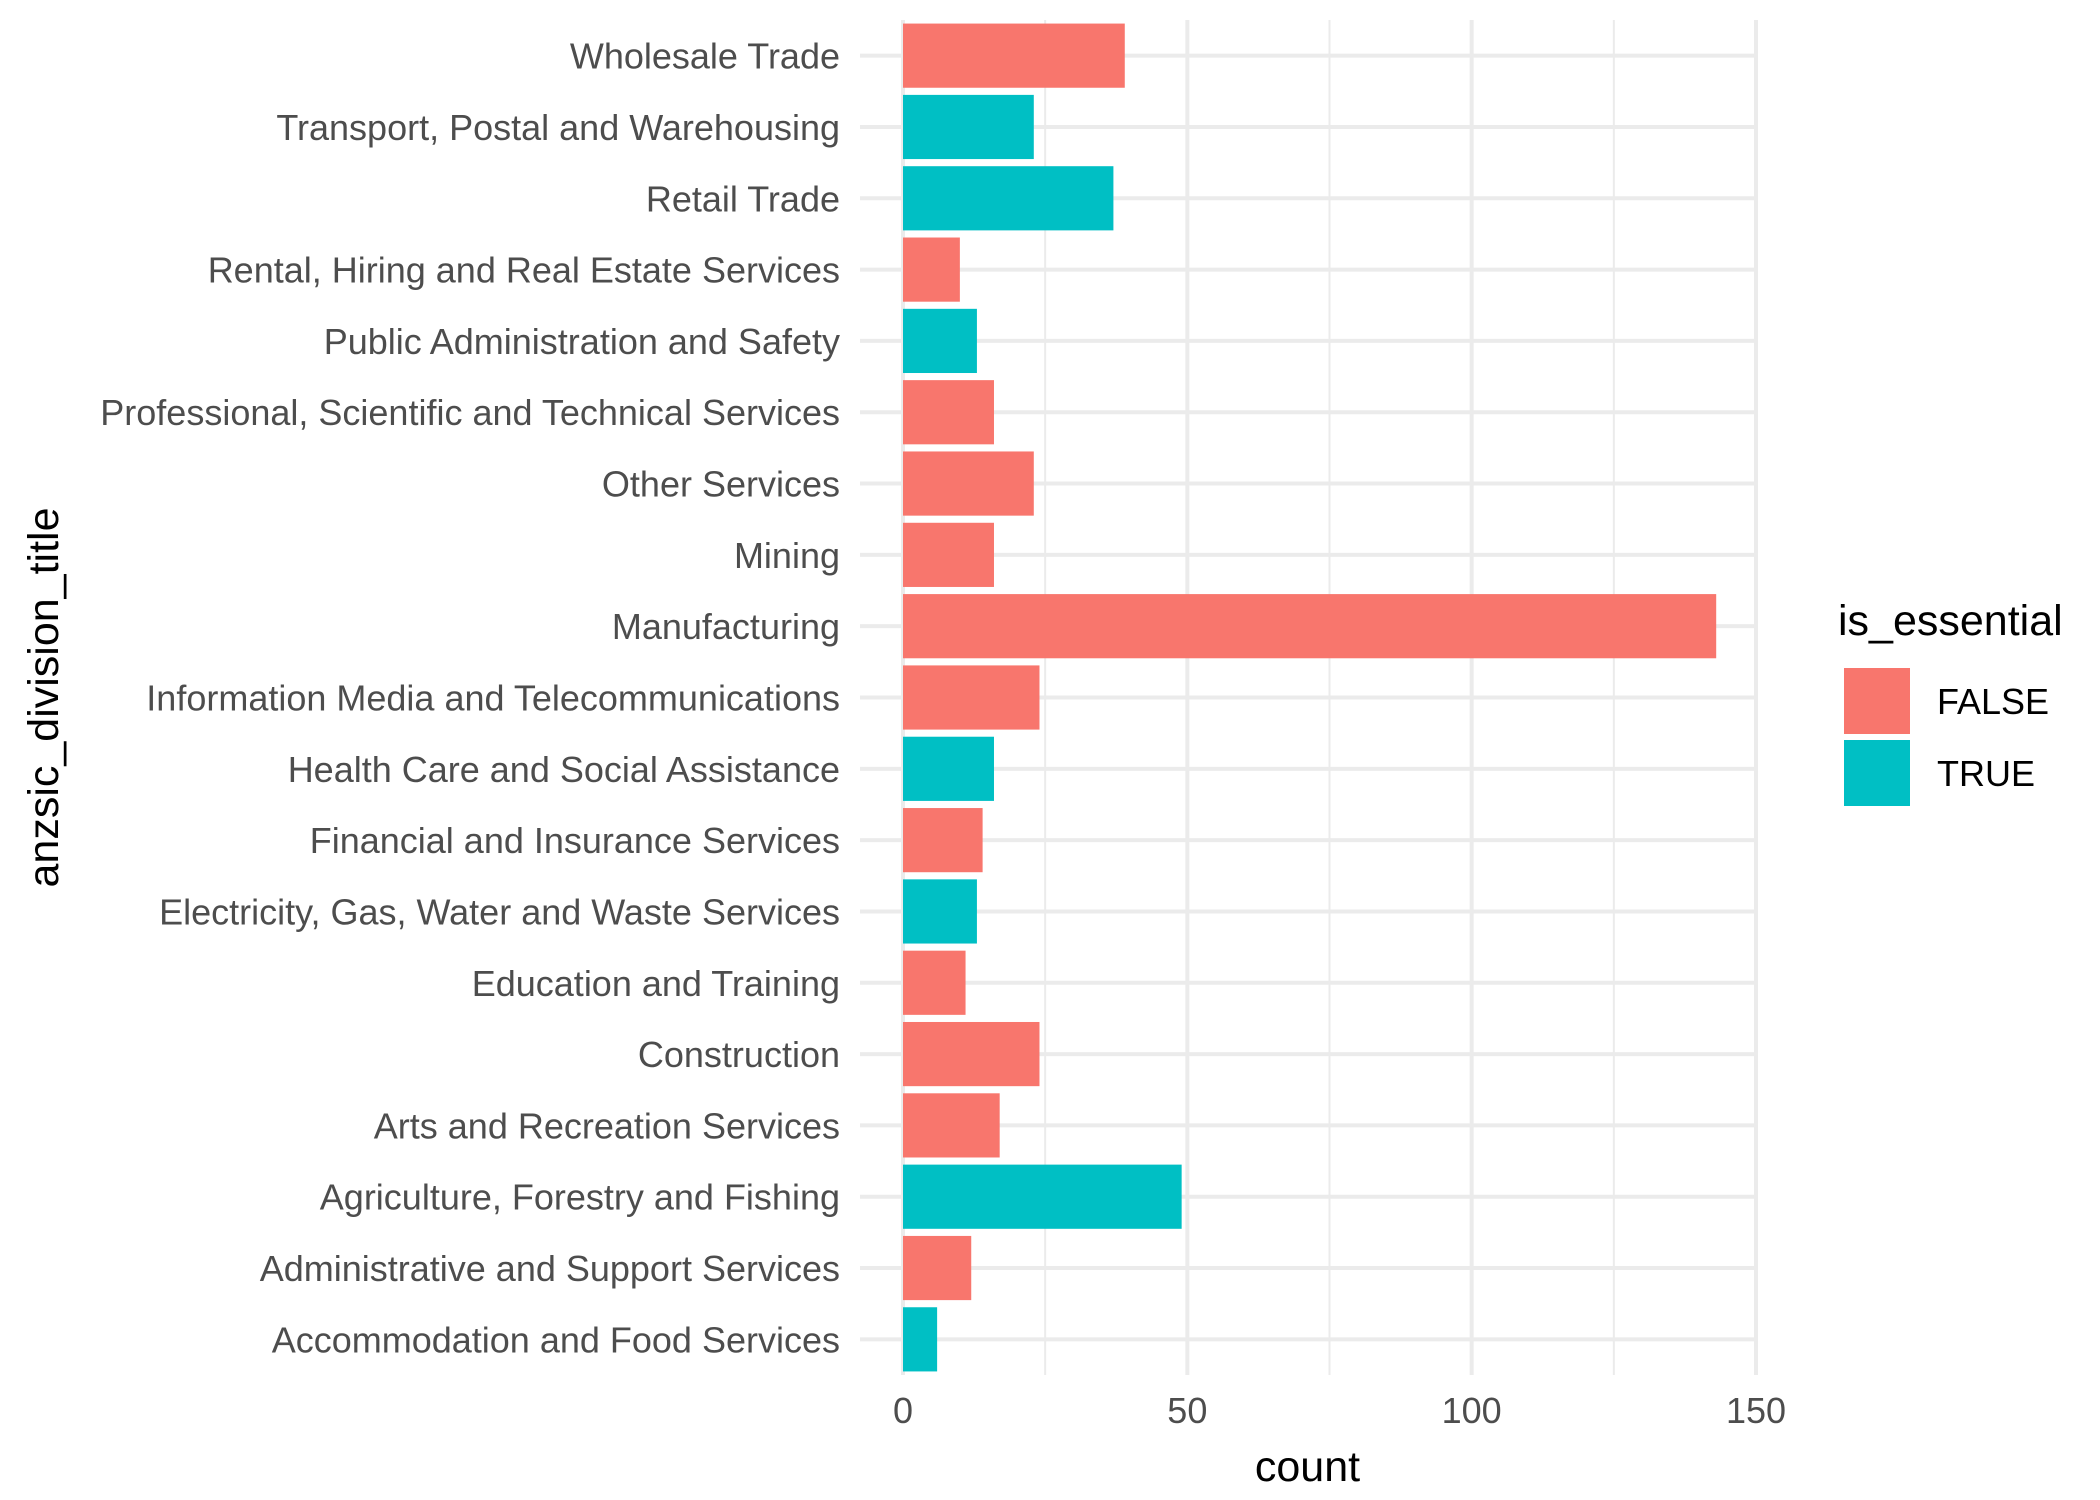 This screenshot has width=2100, height=1500. Describe the element at coordinates (607, 1125) in the screenshot. I see `y-tick-label: Arts and Recreation Services` at that location.